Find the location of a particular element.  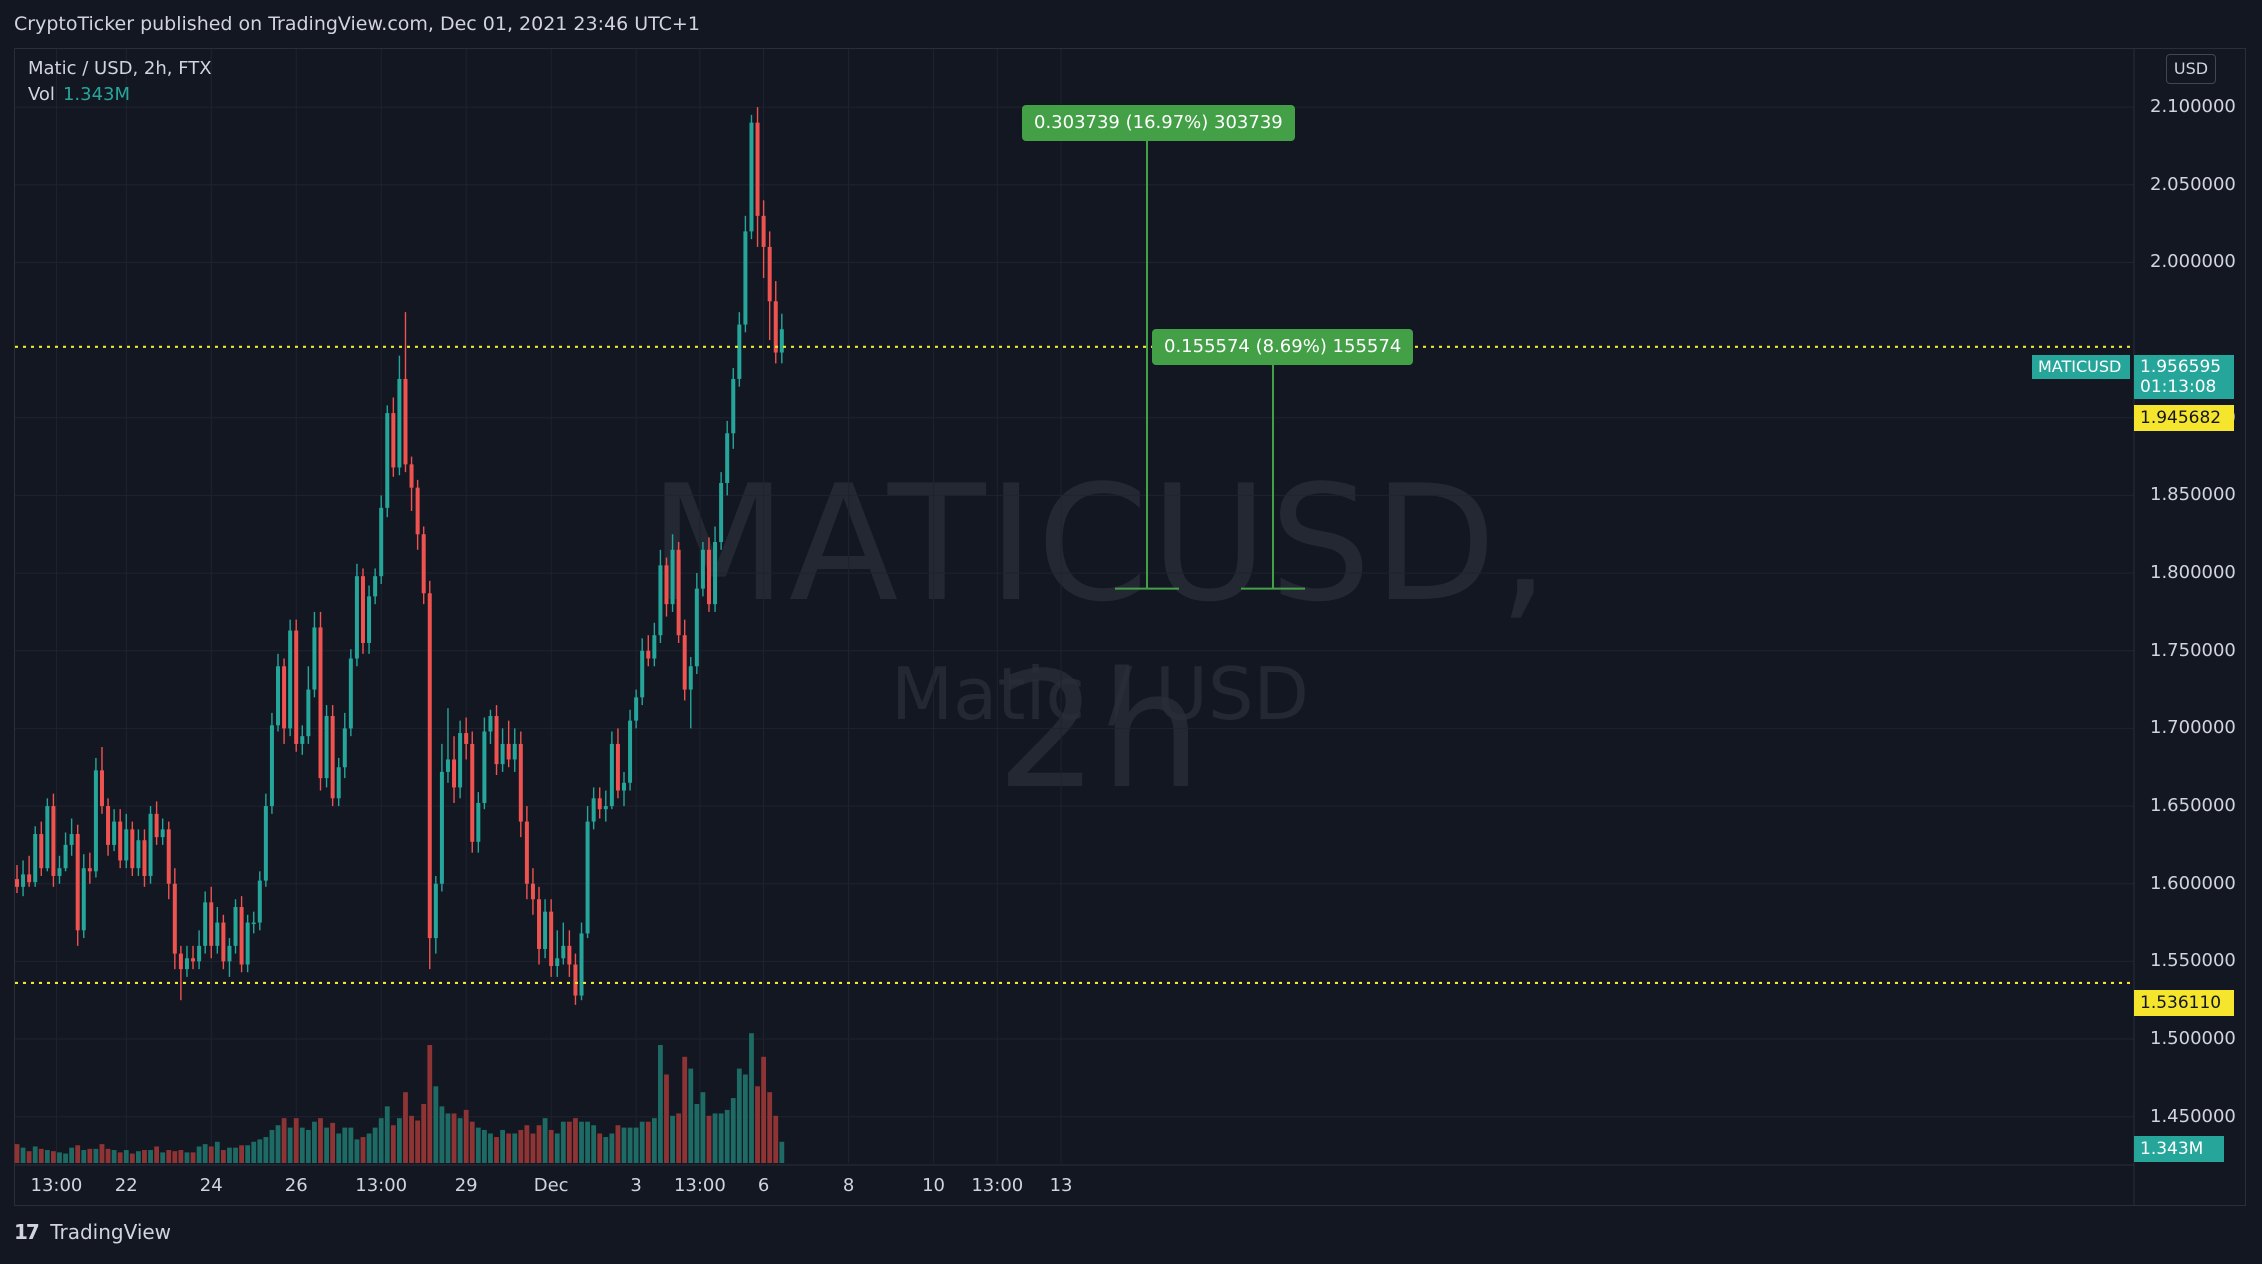

time-tick-label: 8 is located at coordinates (848, 1185).